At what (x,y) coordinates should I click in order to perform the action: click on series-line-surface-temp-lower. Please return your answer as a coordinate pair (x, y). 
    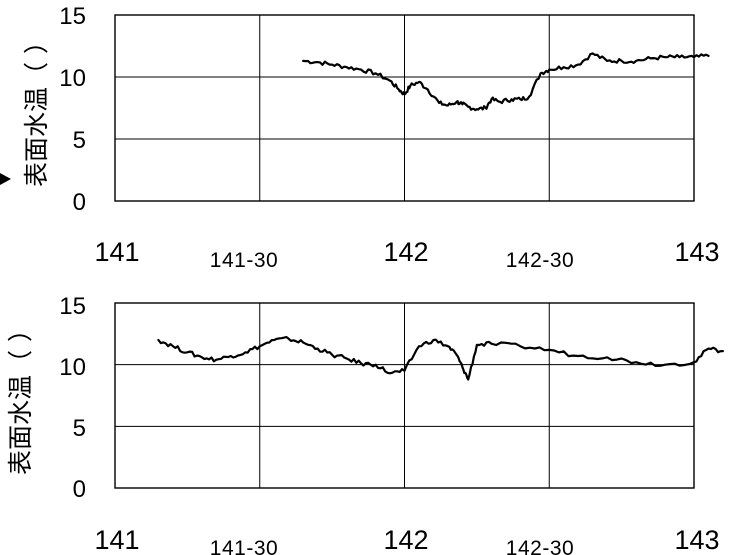
    Looking at the image, I should click on (440, 358).